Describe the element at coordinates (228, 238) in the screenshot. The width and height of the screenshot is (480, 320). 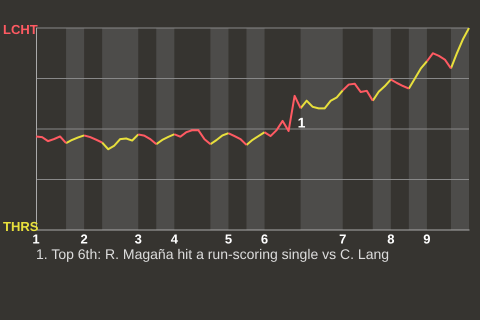
I see `x-tick-label: 5` at that location.